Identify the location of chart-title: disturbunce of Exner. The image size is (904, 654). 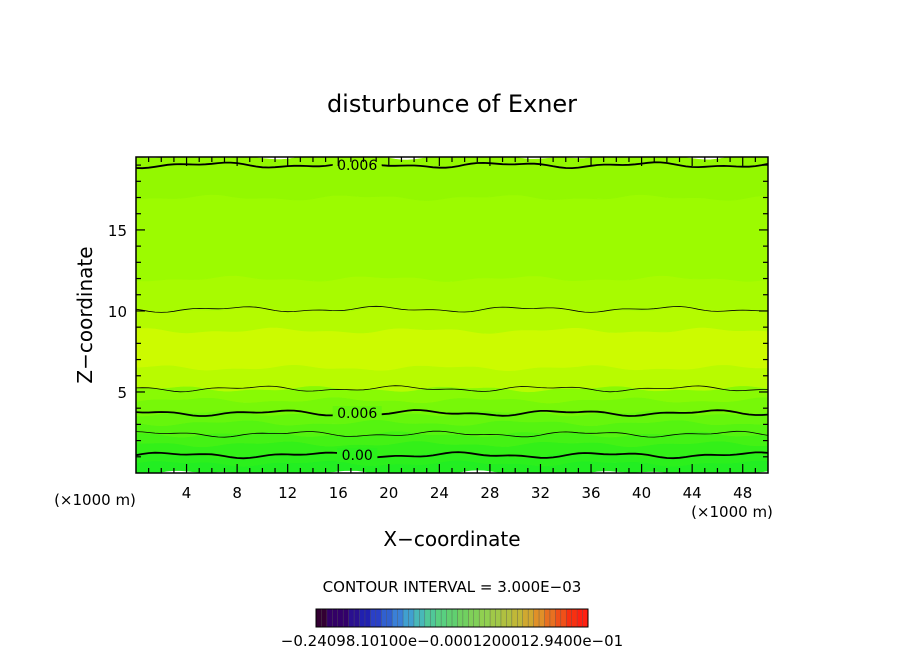
(452, 104).